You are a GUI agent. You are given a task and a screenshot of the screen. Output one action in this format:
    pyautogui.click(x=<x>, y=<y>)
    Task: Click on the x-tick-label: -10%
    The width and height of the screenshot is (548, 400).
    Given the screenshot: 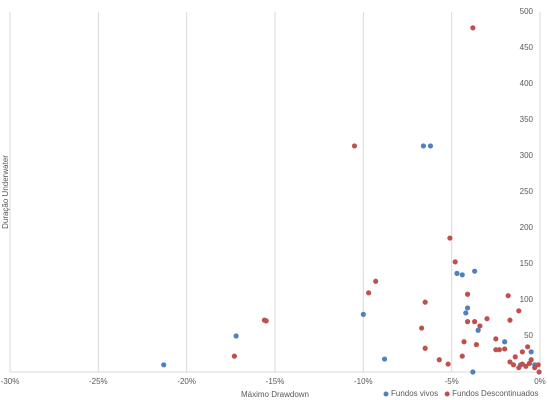 What is the action you would take?
    pyautogui.click(x=363, y=381)
    